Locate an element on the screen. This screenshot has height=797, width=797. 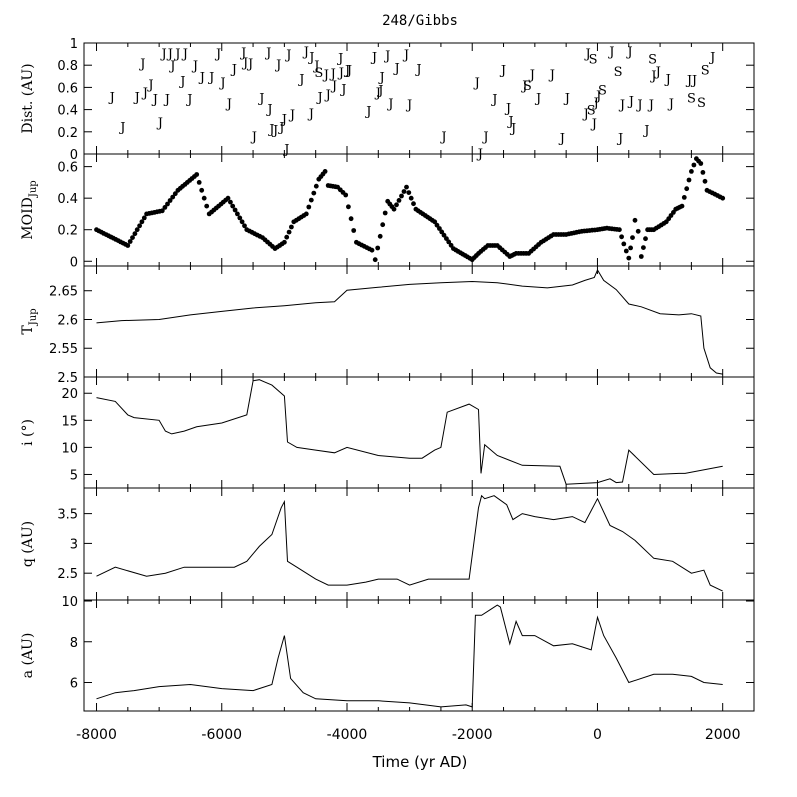
y-axis-label-text: a (AU) is located at coordinates (28, 656).